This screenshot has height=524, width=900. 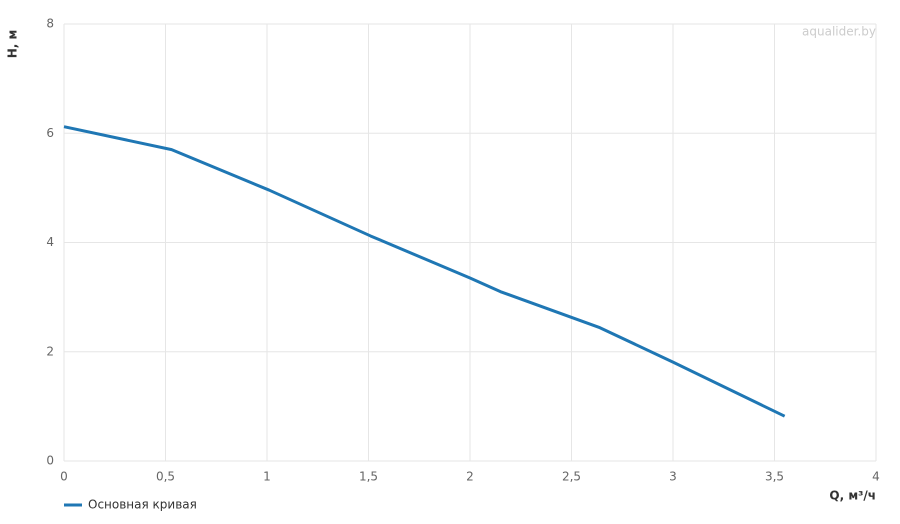 I want to click on x-tick-label: 3,5, so click(x=774, y=477).